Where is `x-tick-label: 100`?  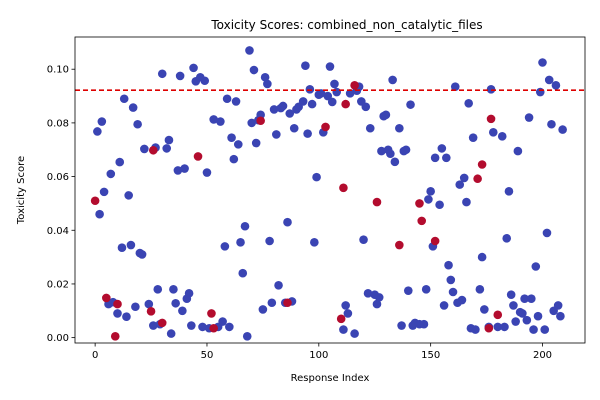 x-tick-label: 100 is located at coordinates (318, 355).